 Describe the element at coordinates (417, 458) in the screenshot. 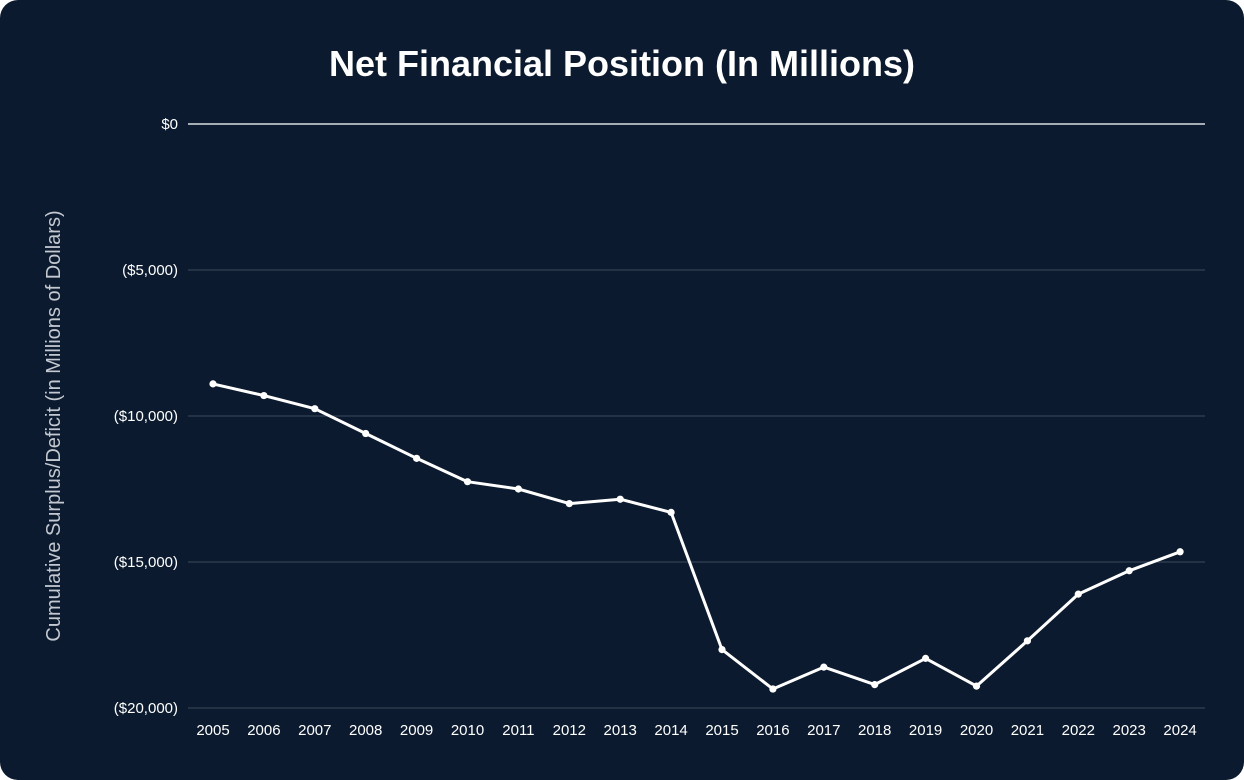

I see `data-point-2009` at that location.